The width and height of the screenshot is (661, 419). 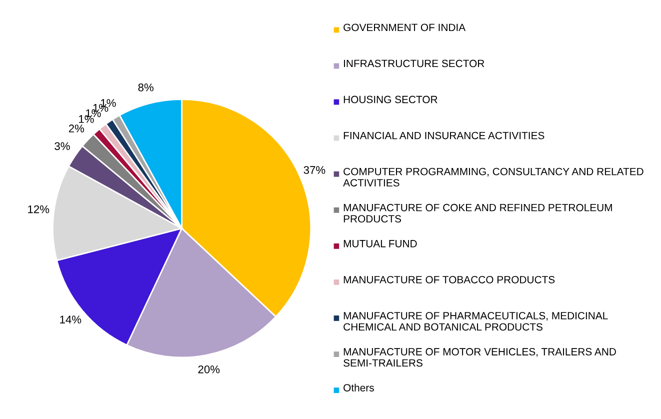 I want to click on data-label: 12%, so click(x=39, y=209).